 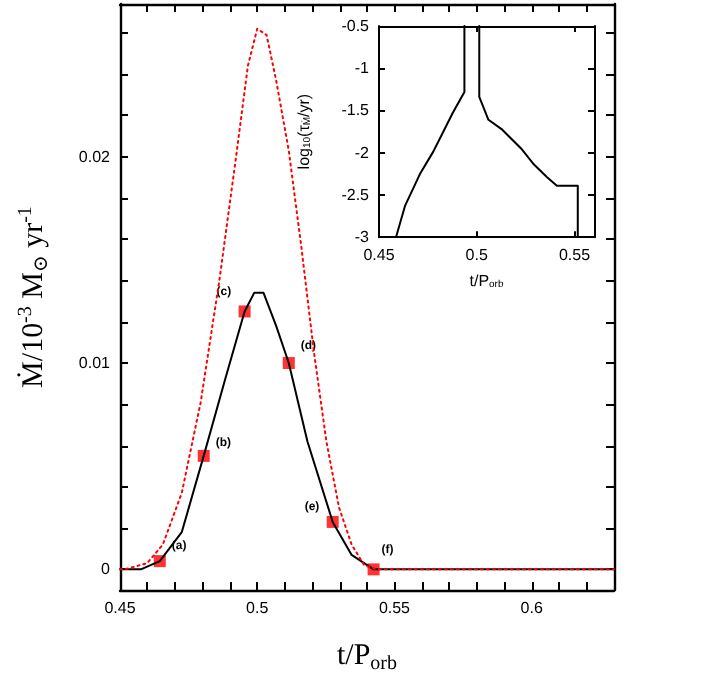 What do you see at coordinates (362, 237) in the screenshot?
I see `y-tick-label: -3` at bounding box center [362, 237].